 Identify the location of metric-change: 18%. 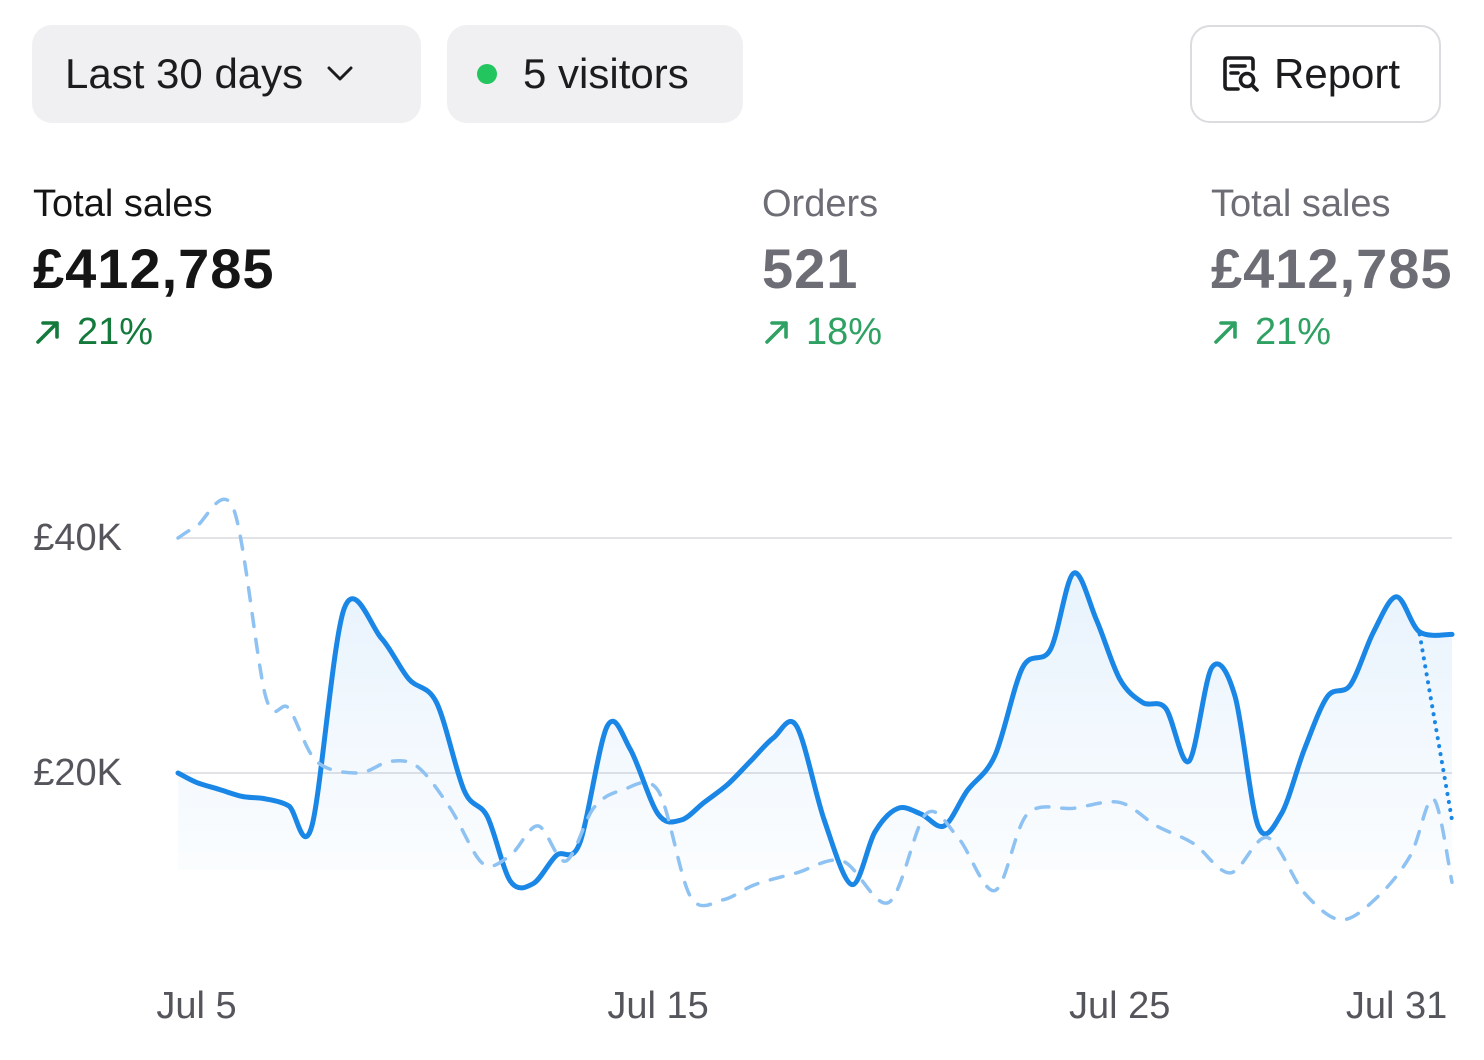
(822, 332).